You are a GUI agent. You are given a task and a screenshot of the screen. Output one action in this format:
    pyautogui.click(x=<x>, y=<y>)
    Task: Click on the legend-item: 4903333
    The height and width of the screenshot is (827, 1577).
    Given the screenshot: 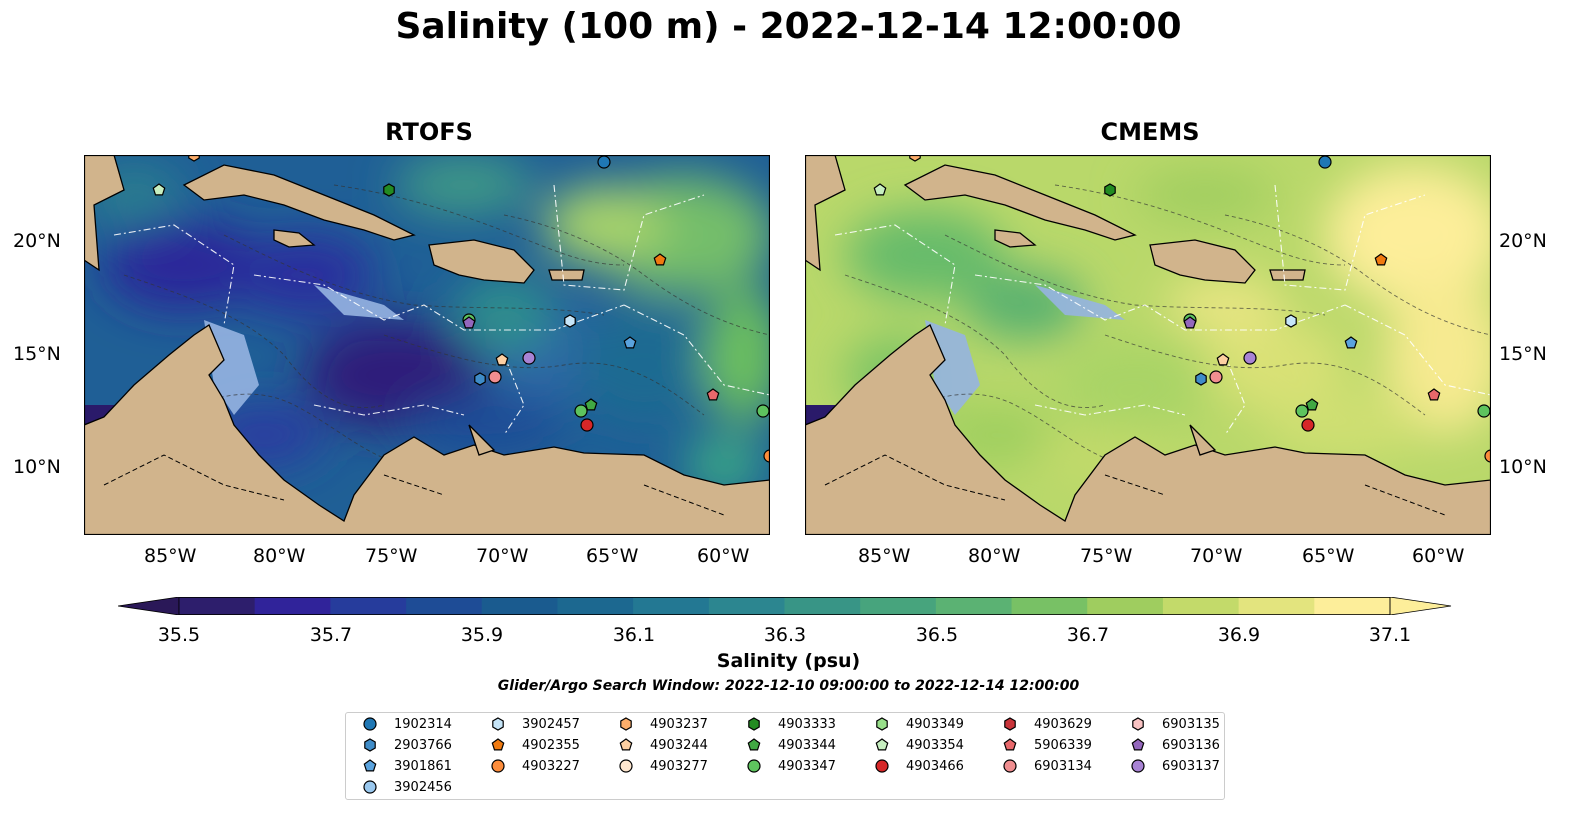 What is the action you would take?
    pyautogui.click(x=790, y=724)
    